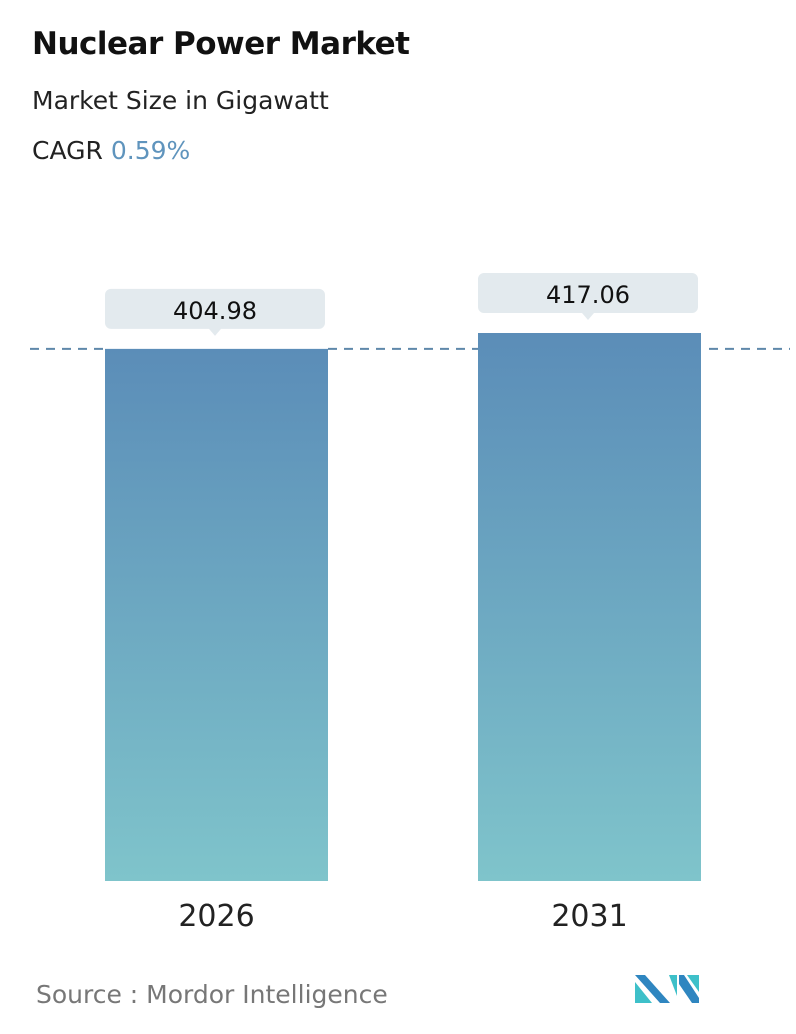  I want to click on value-label: 417.06, so click(588, 295).